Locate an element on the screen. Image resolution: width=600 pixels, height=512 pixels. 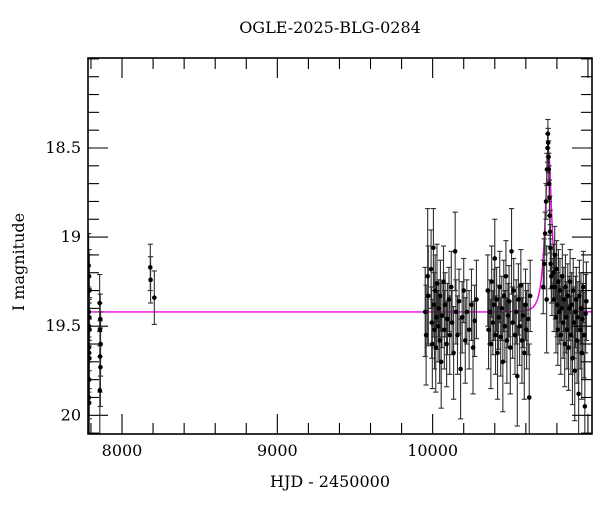
x-tick-label: 9000 is located at coordinates (277, 450).